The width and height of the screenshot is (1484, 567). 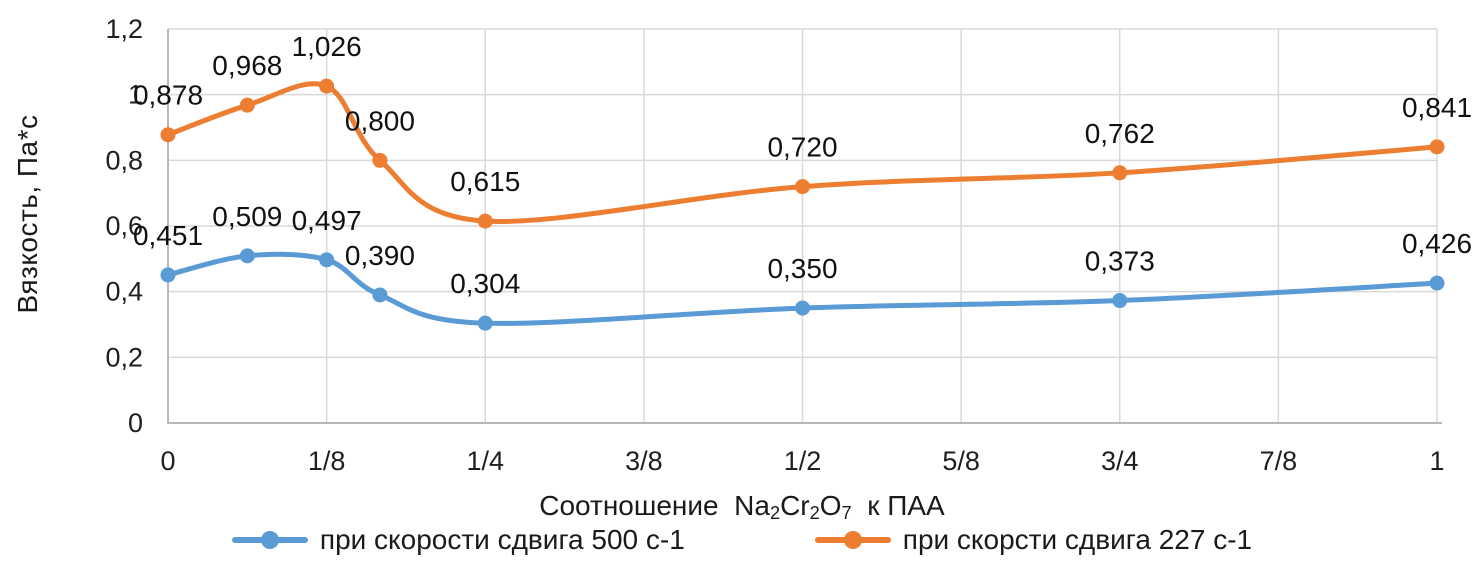 I want to click on x-tick-label: 3/4, so click(x=1120, y=461).